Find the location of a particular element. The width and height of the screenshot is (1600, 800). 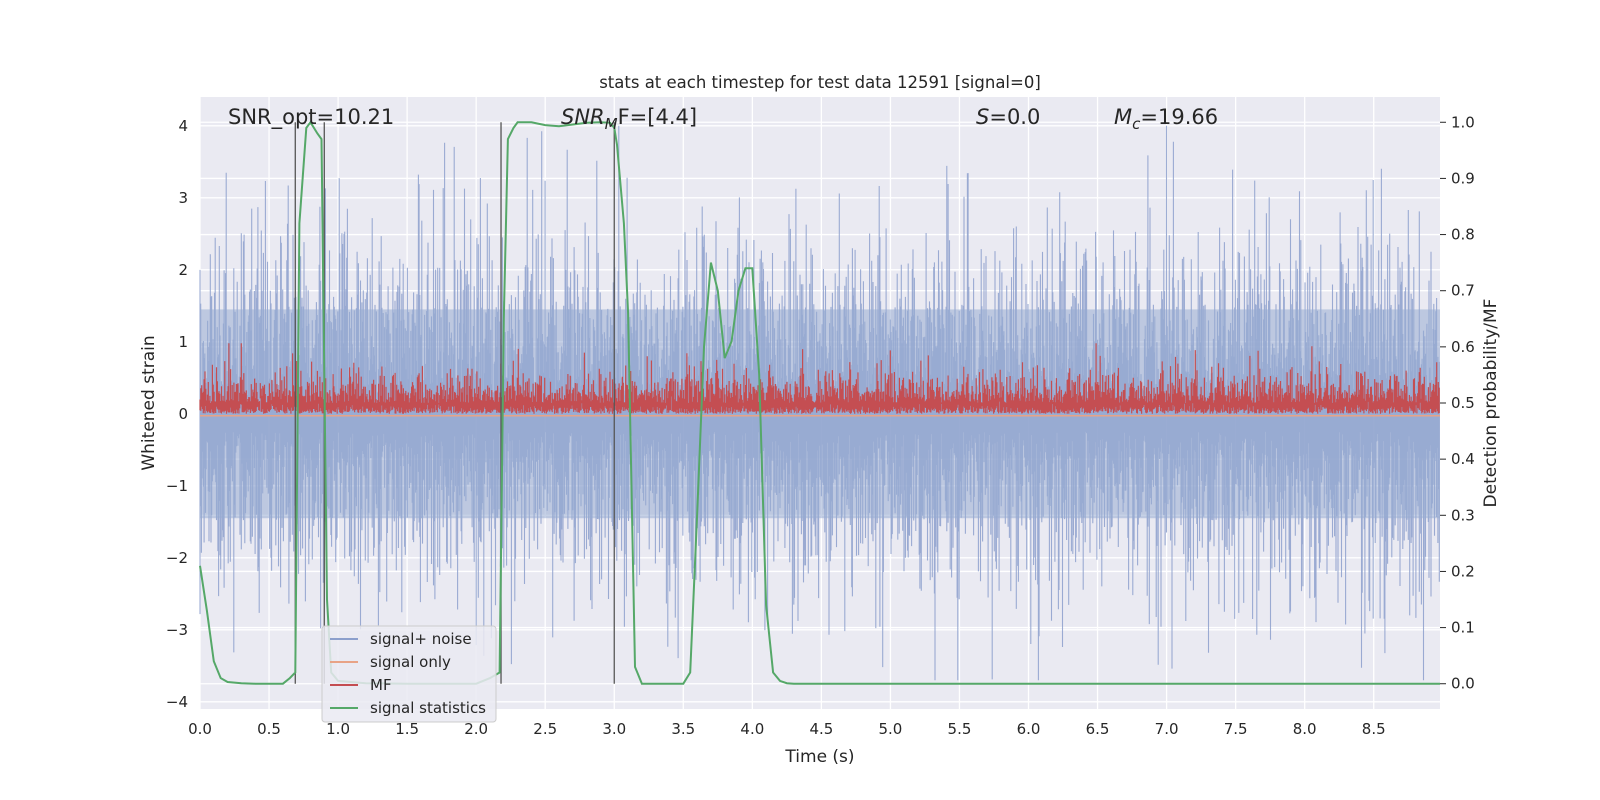

y-right-tick-6: 0.6 is located at coordinates (1463, 347).